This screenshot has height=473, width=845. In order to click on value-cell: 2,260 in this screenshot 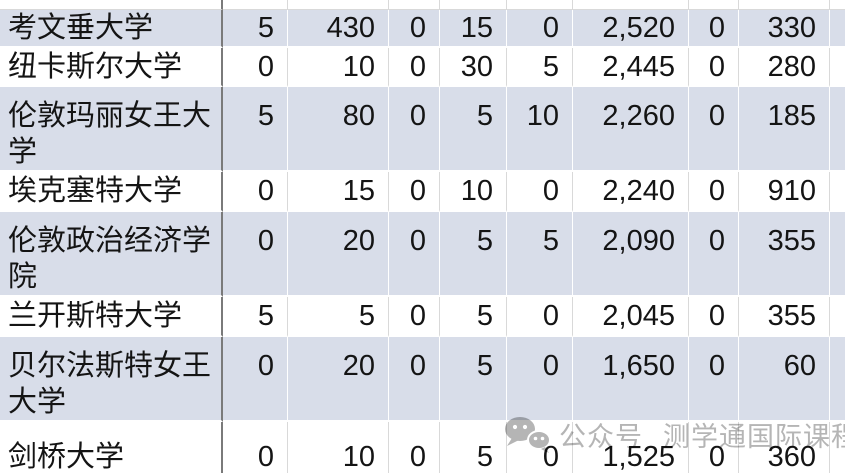, I will do `click(631, 129)`.